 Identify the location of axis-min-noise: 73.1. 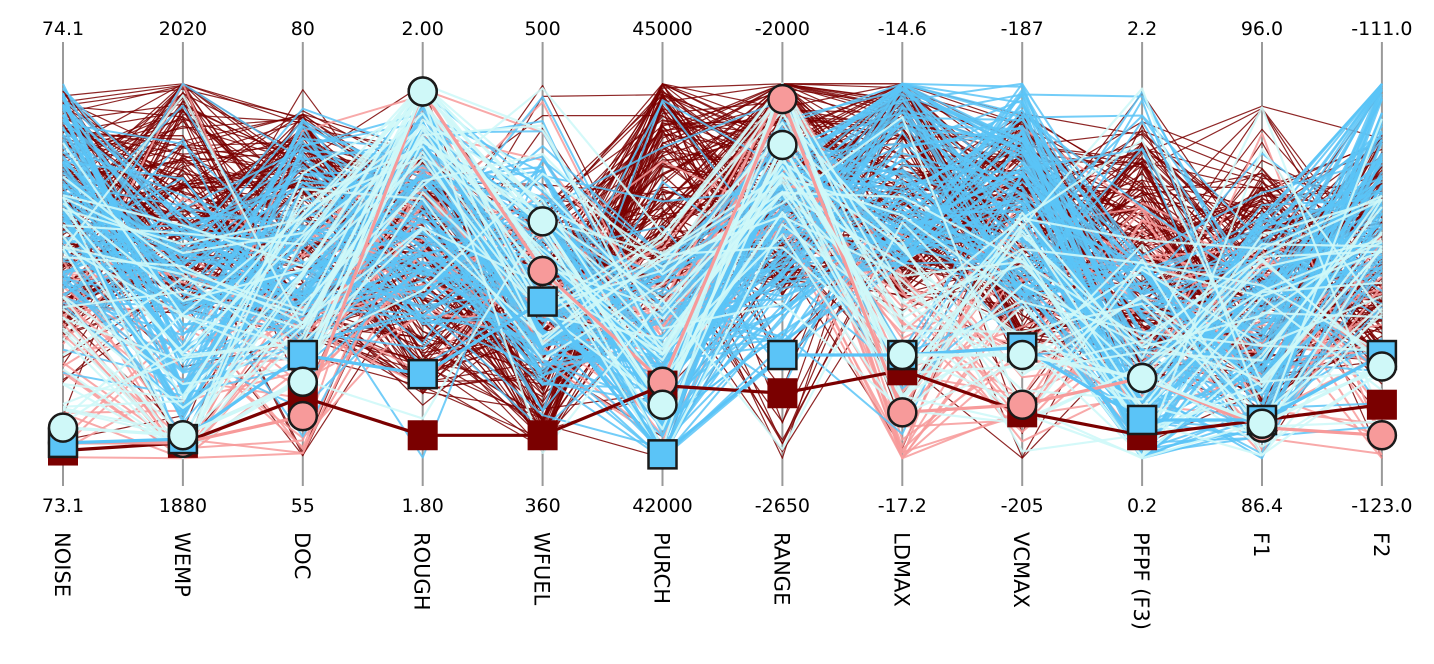
(63, 506).